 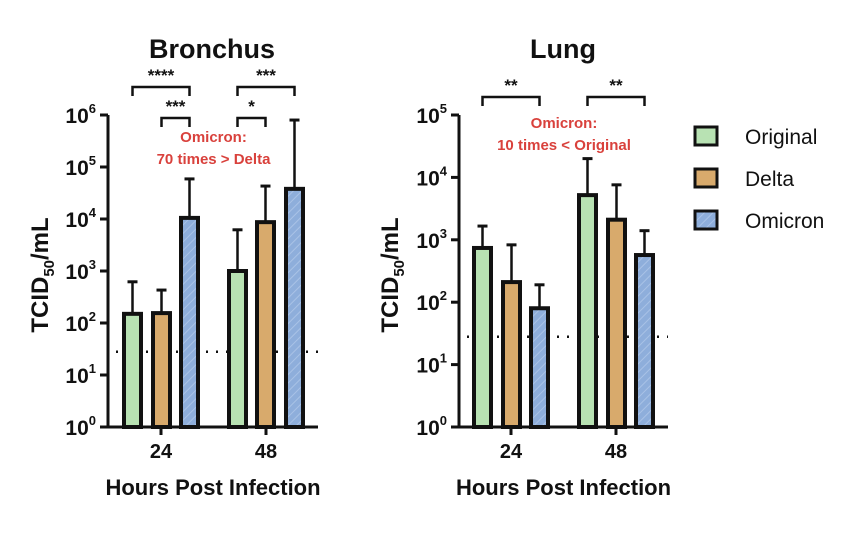 What do you see at coordinates (781, 137) in the screenshot?
I see `legend-label: Original` at bounding box center [781, 137].